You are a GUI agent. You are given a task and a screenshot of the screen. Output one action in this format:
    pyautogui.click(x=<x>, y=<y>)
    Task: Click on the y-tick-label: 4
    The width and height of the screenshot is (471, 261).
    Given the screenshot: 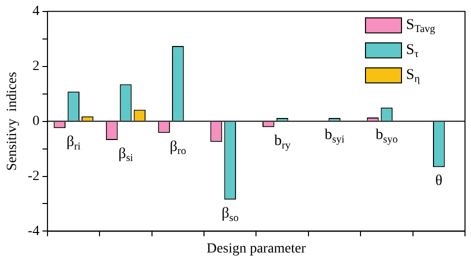 What is the action you would take?
    pyautogui.click(x=36, y=12)
    